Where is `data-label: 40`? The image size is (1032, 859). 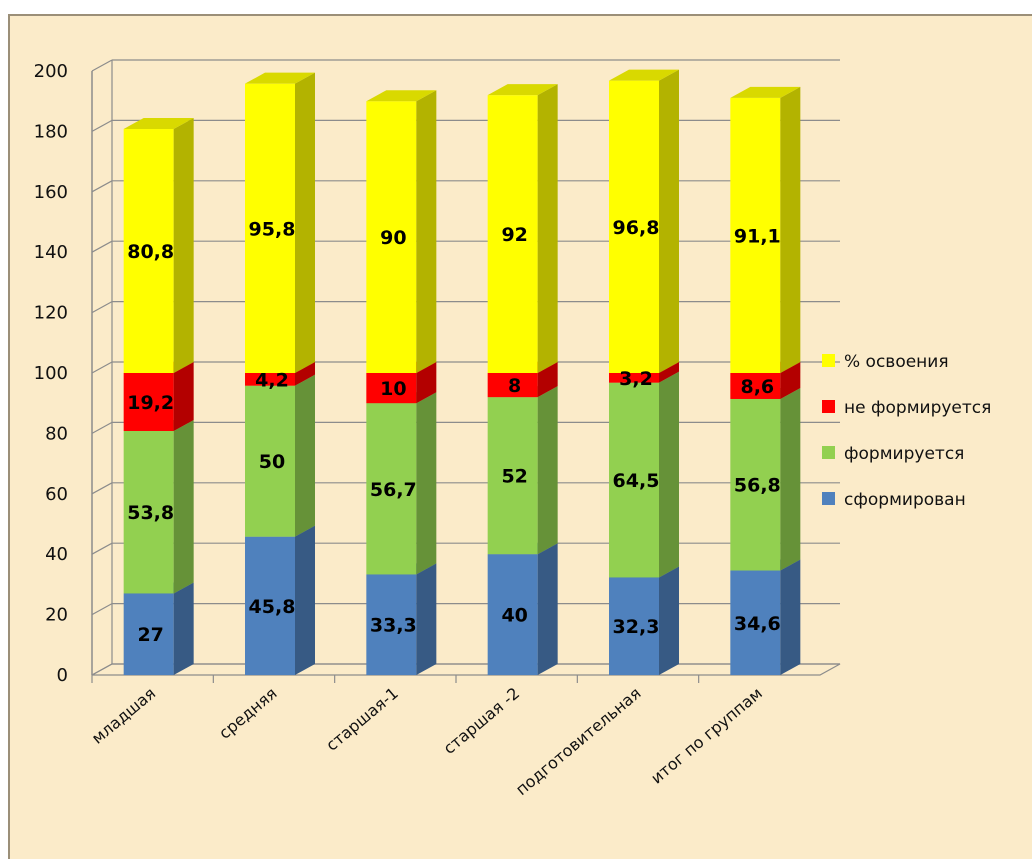 data-label: 40 is located at coordinates (514, 616).